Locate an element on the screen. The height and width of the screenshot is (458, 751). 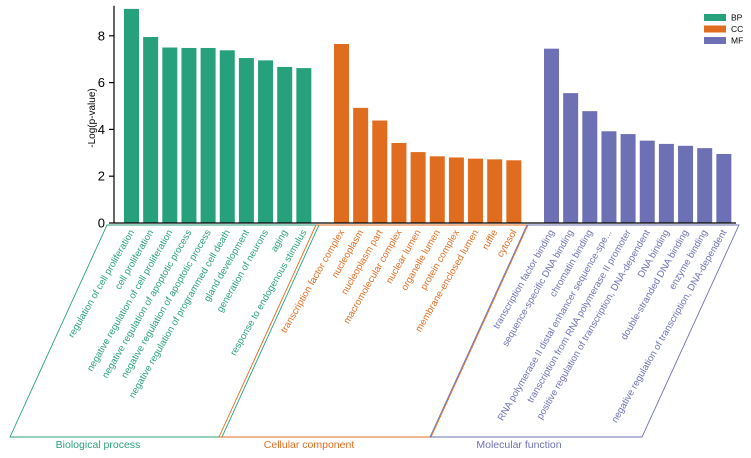
legend-label-bp: BP is located at coordinates (737, 18).